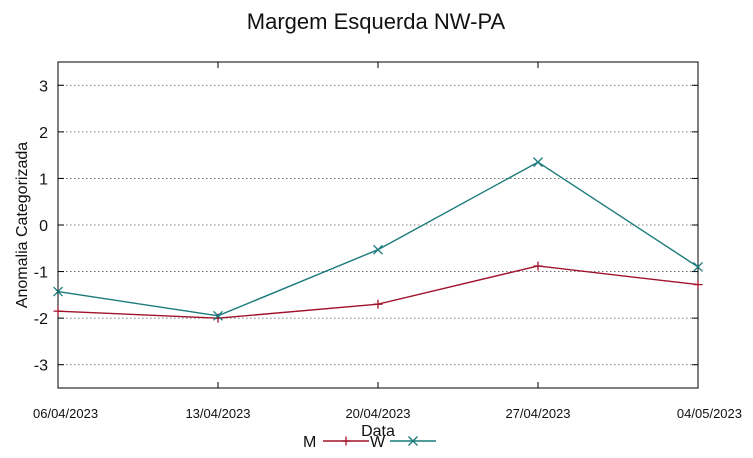 The height and width of the screenshot is (458, 753). Describe the element at coordinates (378, 431) in the screenshot. I see `x-axis-label: Data` at that location.